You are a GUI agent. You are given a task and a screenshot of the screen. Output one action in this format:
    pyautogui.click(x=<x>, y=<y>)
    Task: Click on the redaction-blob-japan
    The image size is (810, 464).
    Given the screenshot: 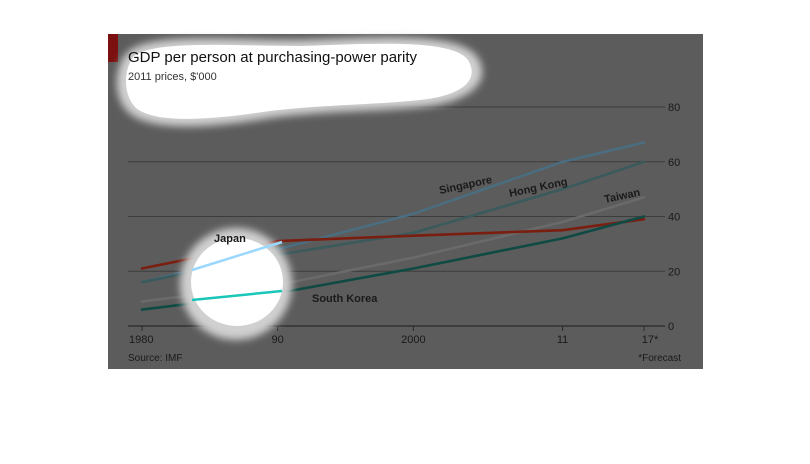 What is the action you would take?
    pyautogui.click(x=236, y=284)
    